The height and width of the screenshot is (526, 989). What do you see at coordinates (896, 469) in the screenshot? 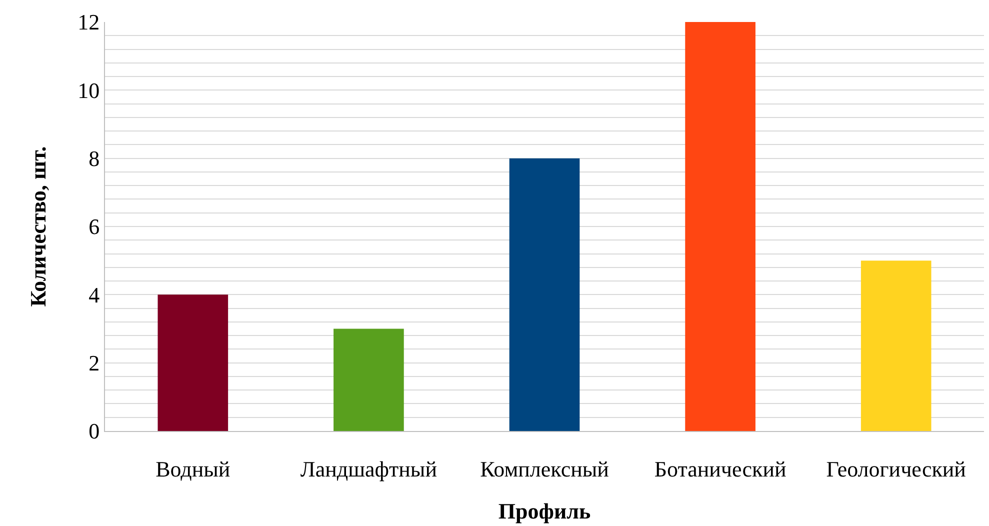
I see `x-tick-label: Геологический` at bounding box center [896, 469].